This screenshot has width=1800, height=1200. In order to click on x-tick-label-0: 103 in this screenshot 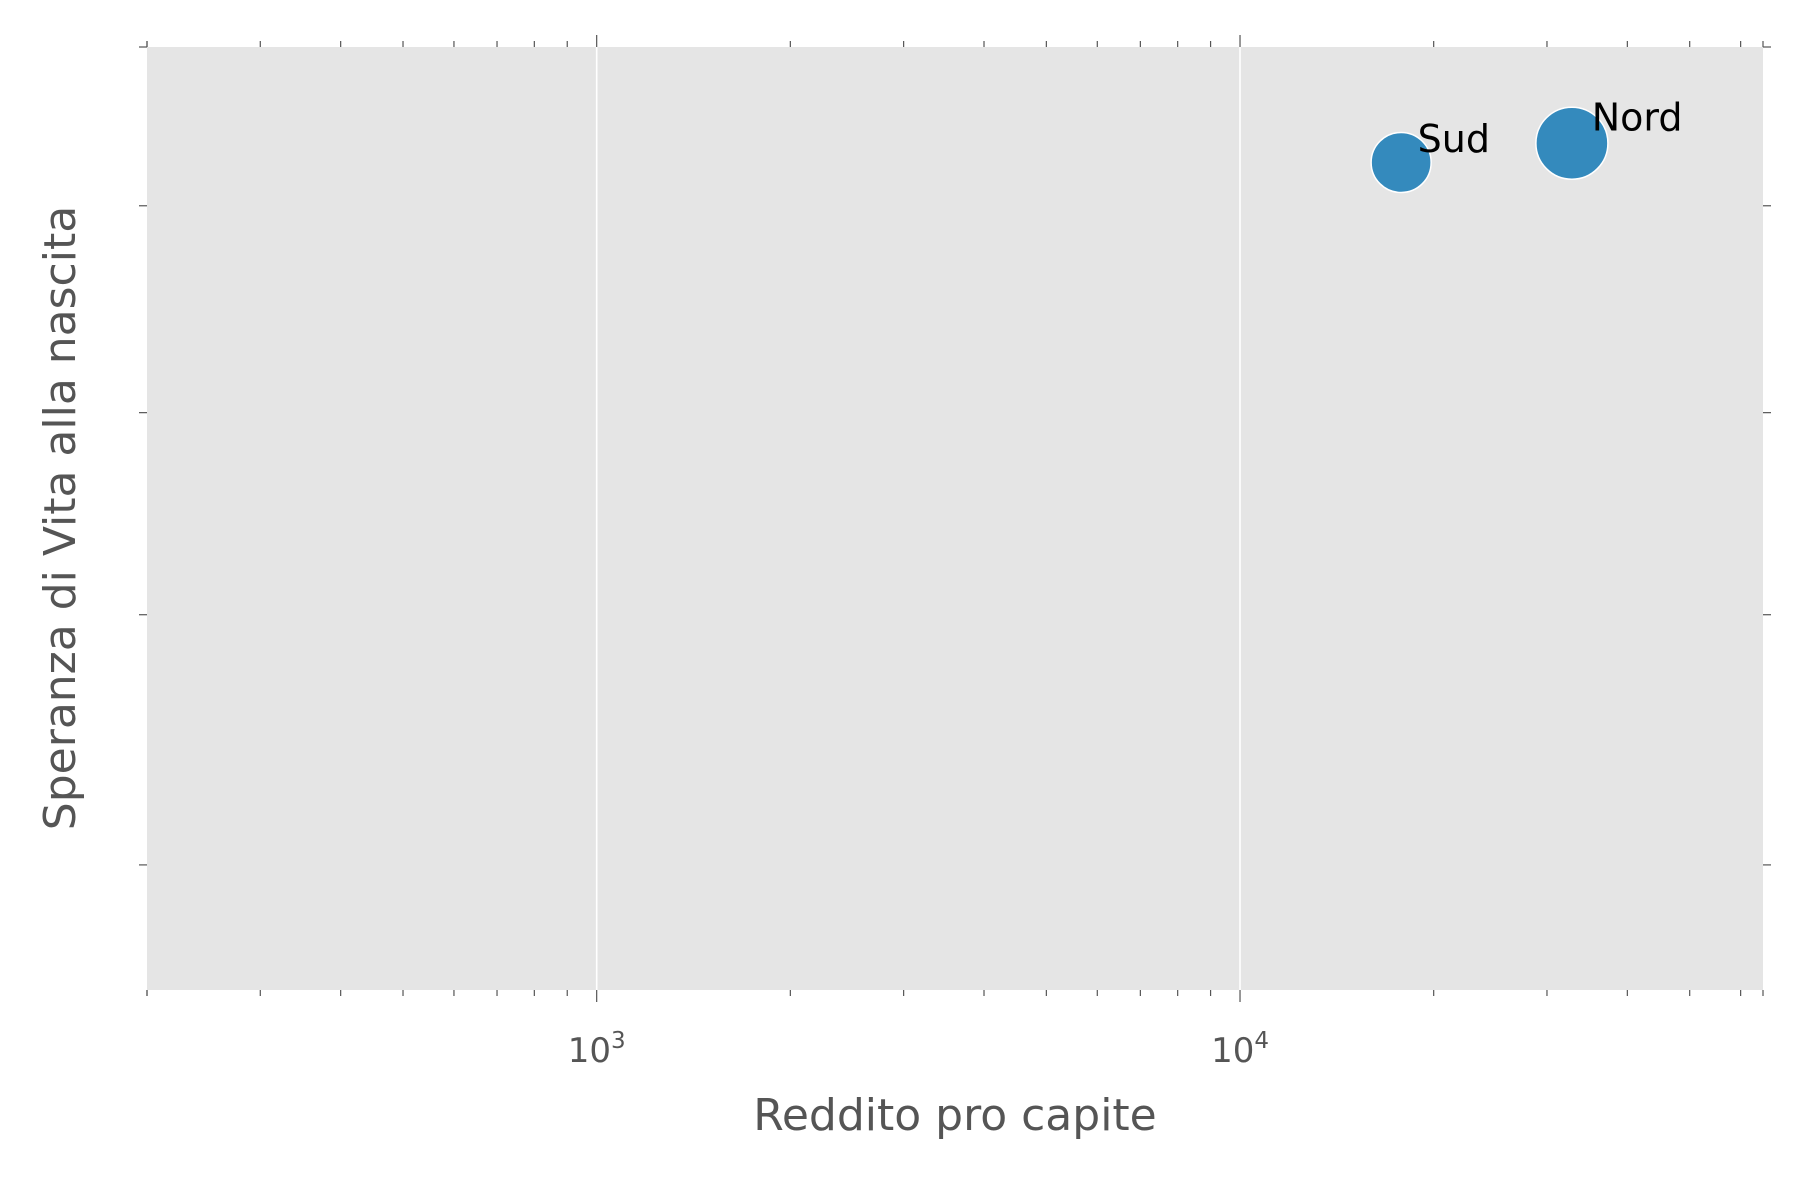, I will do `click(597, 1049)`.